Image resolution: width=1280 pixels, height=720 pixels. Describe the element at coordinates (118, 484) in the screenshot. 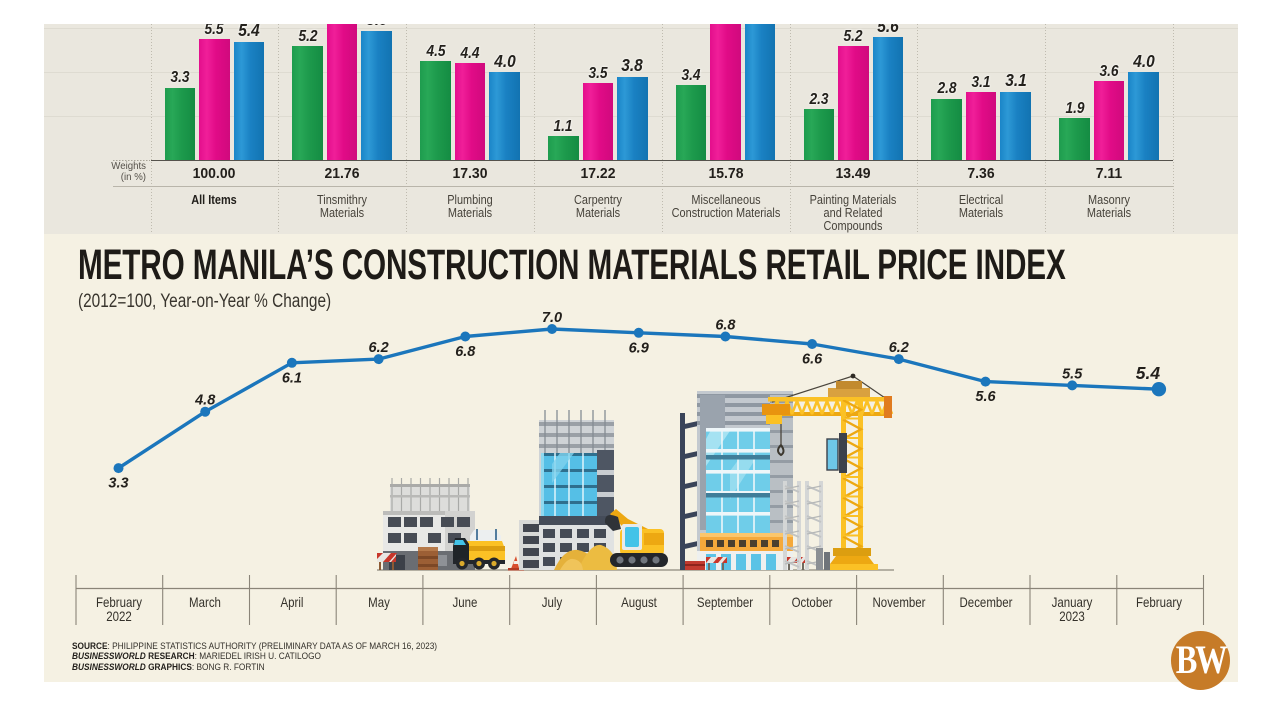

I see `svg-text: 3.3` at that location.